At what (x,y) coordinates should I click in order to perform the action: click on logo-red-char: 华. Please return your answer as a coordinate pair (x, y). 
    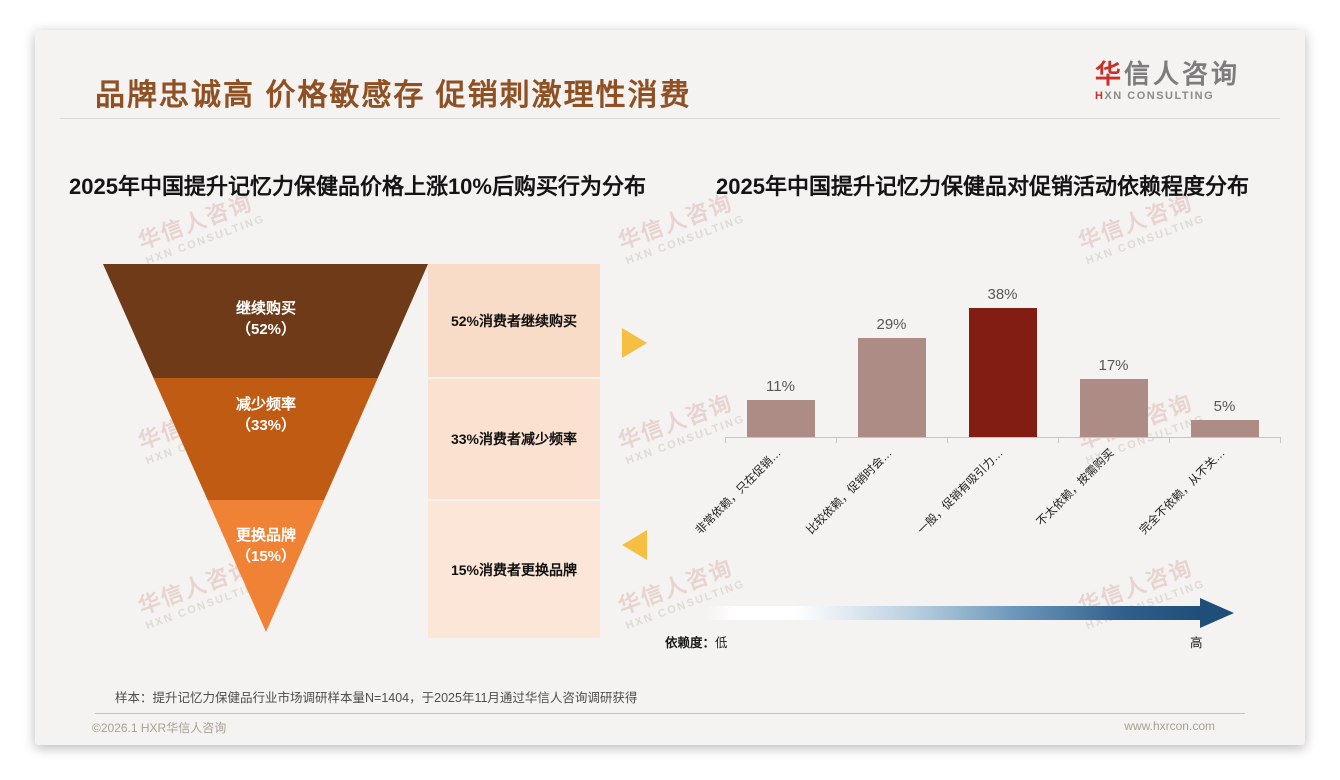
    Looking at the image, I should click on (1109, 74).